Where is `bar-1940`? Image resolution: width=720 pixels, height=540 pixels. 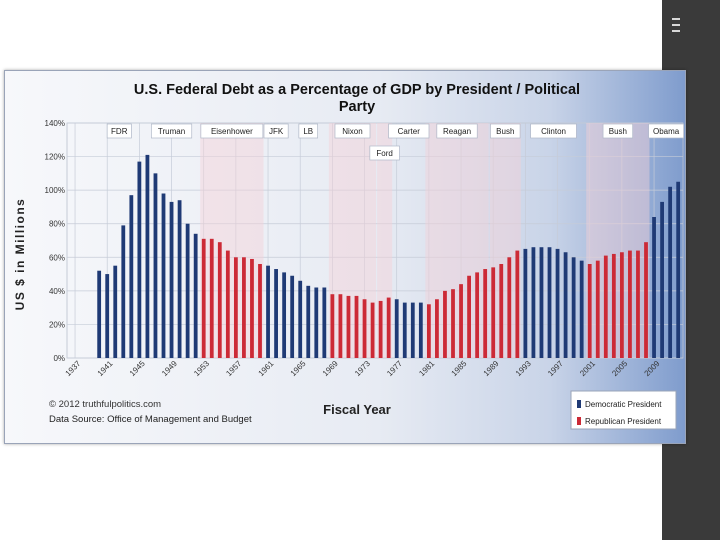 bar-1940 is located at coordinates (99, 314).